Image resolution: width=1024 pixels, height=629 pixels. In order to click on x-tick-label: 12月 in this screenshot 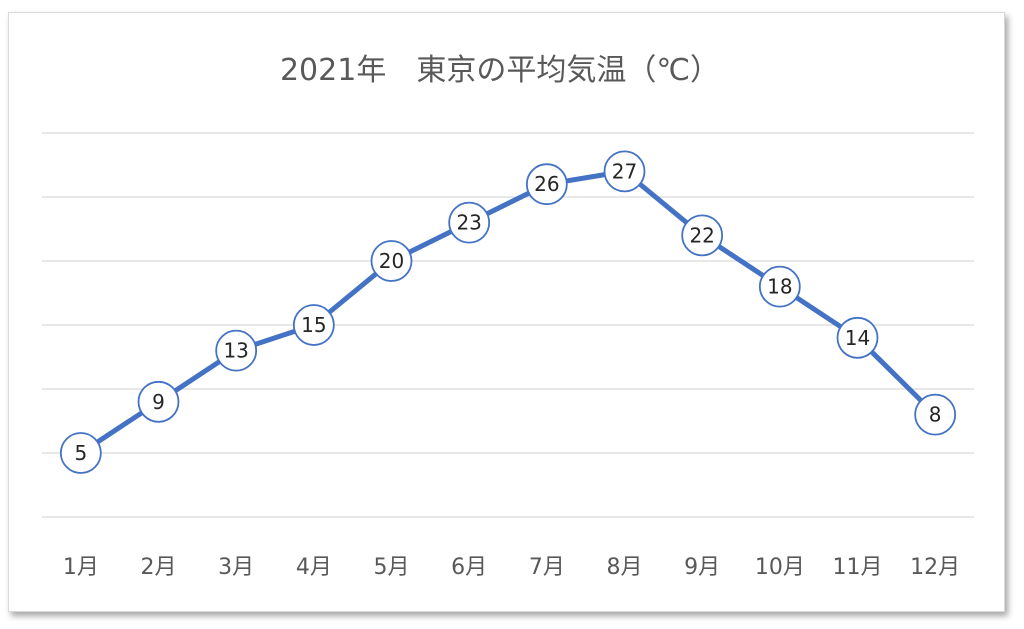, I will do `click(935, 567)`.